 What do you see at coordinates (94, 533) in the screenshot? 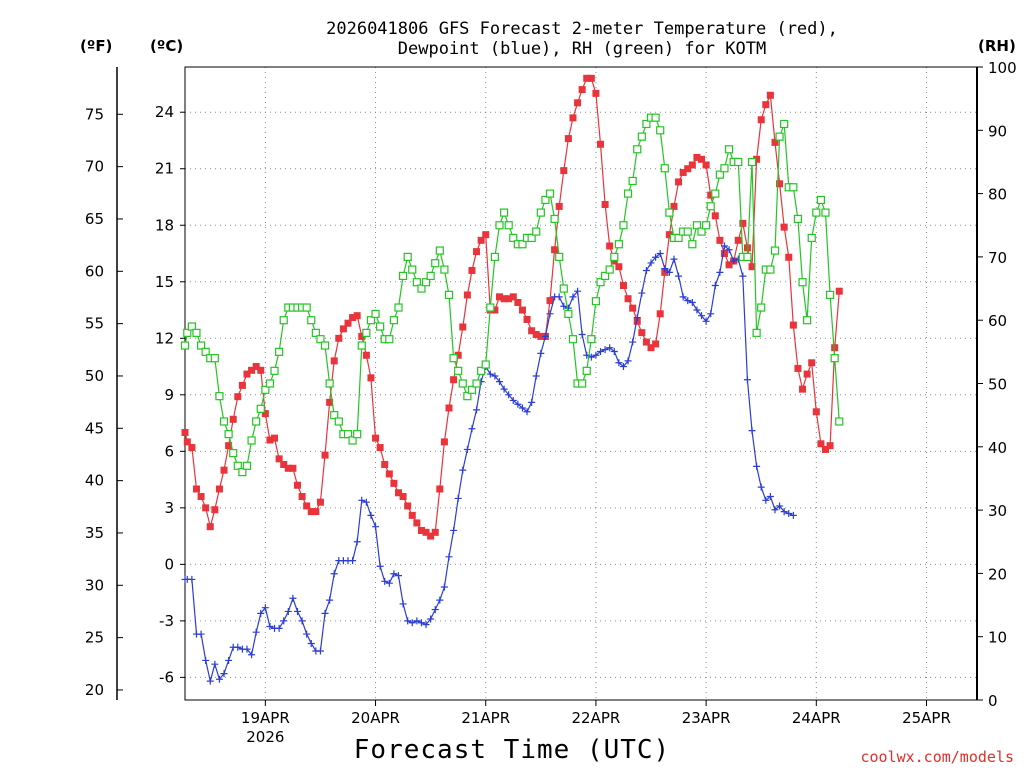
I see `fahrenheit-tick-label: 35` at bounding box center [94, 533].